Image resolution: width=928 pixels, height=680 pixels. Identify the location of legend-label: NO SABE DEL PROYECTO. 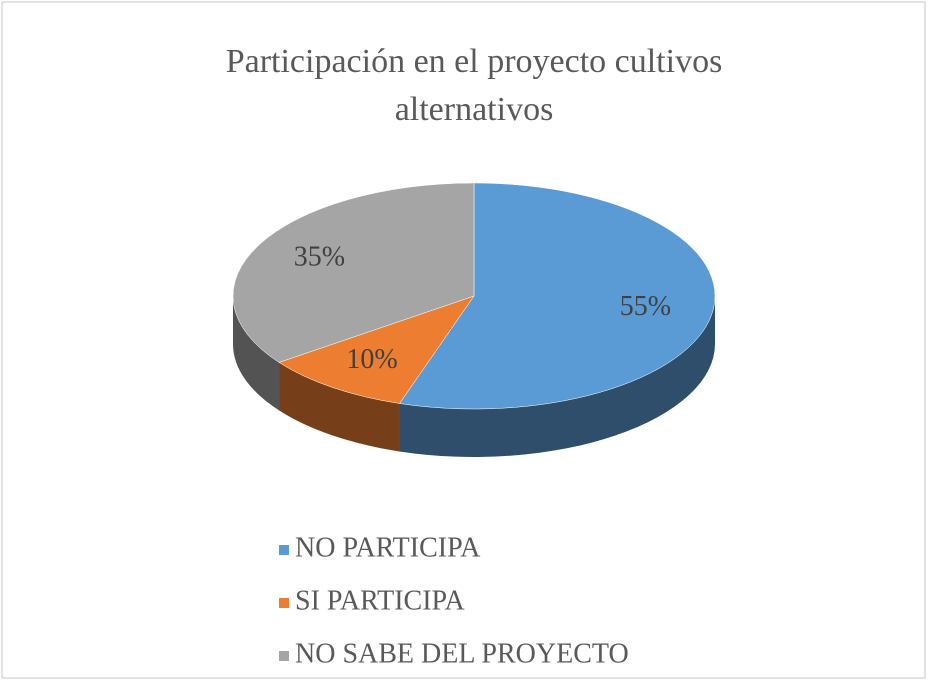
(462, 653).